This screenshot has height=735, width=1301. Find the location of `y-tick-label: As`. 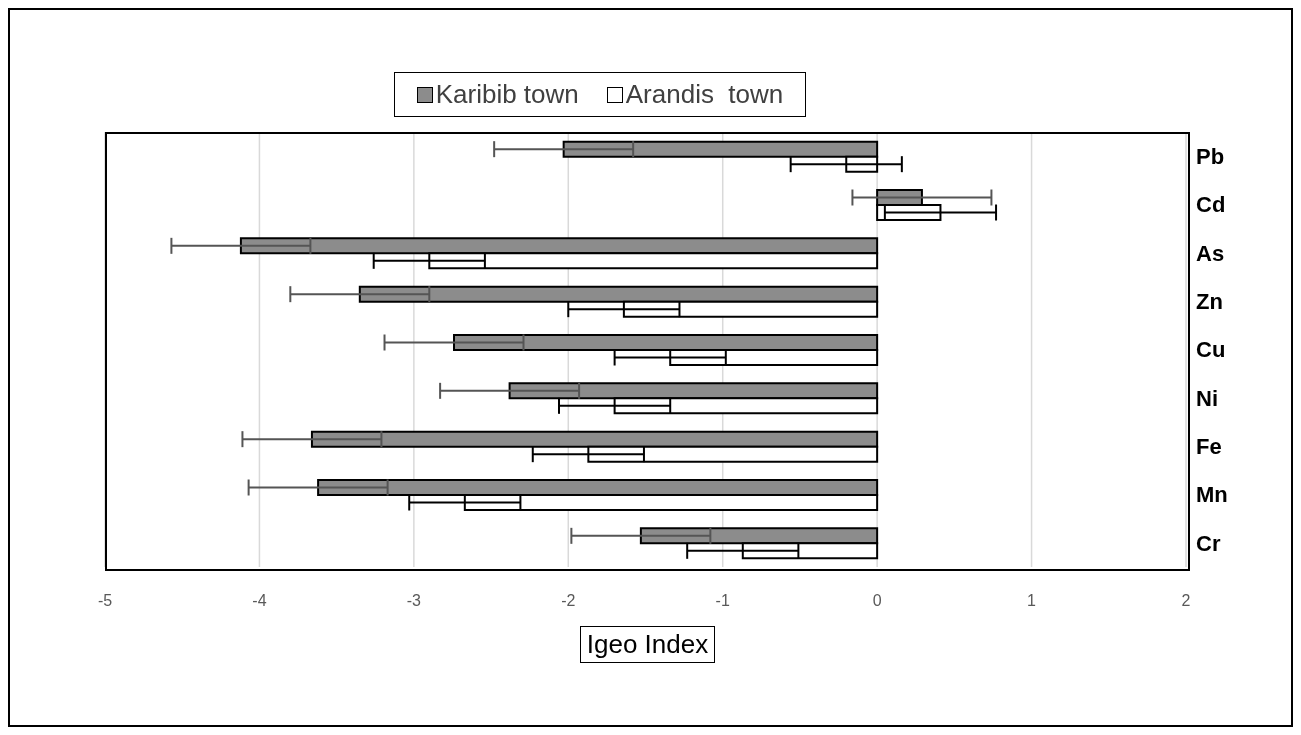

y-tick-label: As is located at coordinates (1210, 253).